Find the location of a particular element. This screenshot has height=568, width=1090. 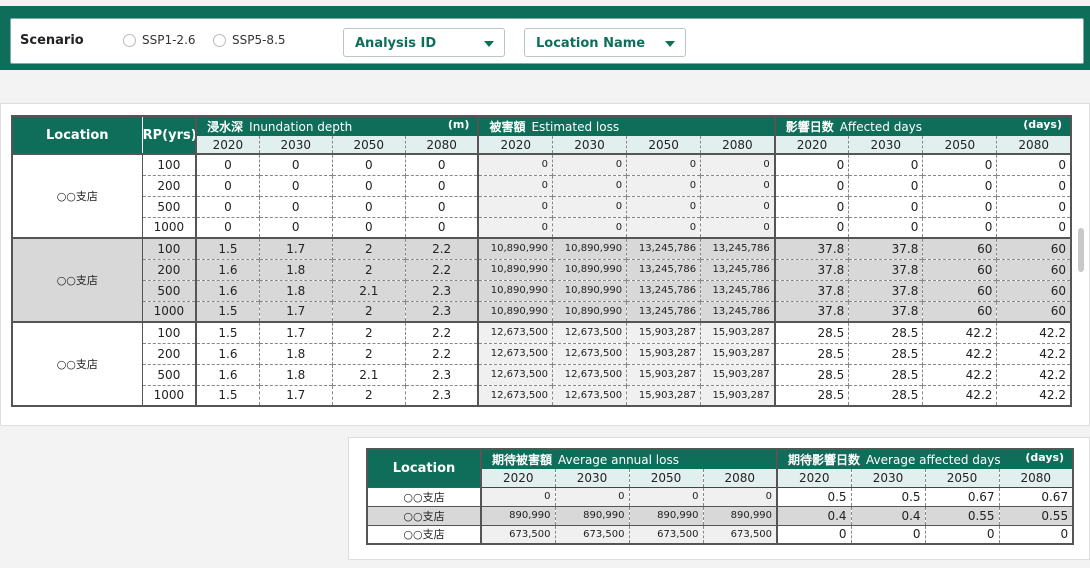

days-cell: 28.5 is located at coordinates (886, 332).